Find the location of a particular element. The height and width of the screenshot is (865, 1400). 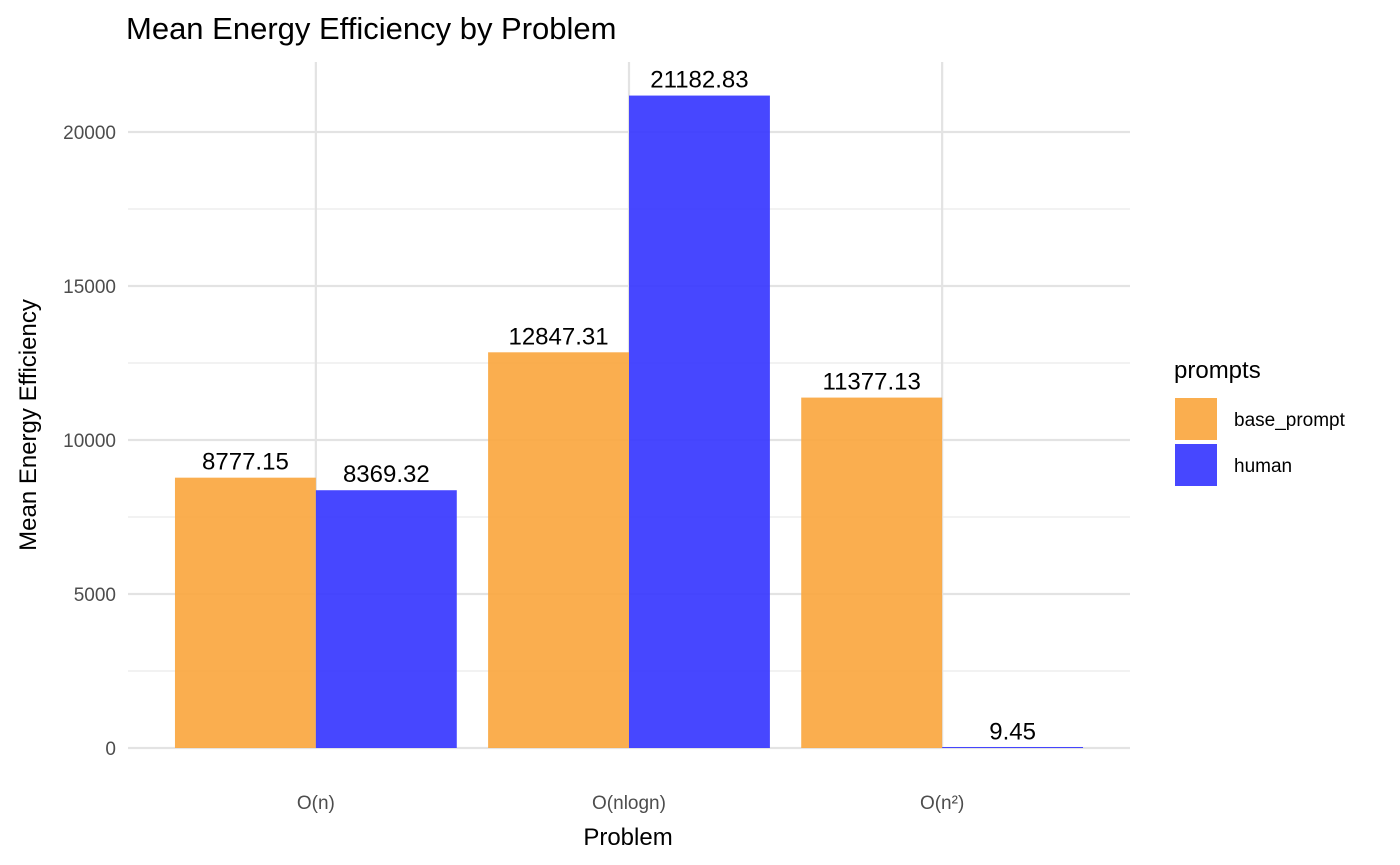

data-label: 9.45 is located at coordinates (1012, 732).